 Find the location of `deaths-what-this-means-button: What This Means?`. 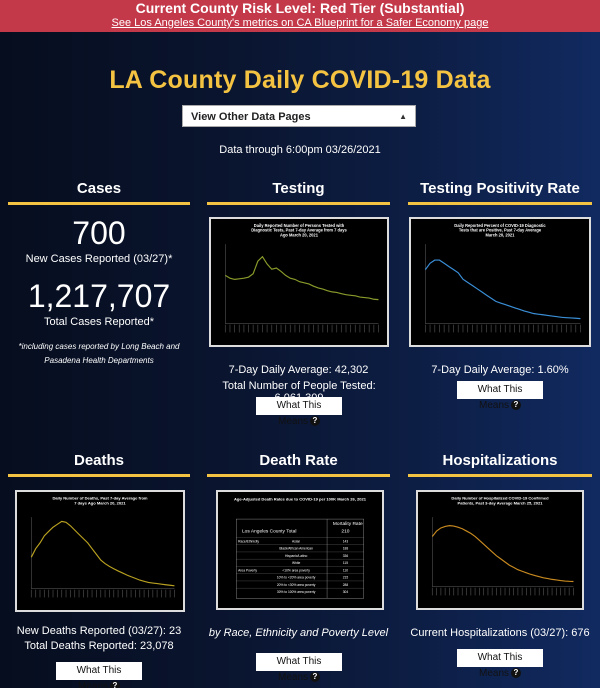

deaths-what-this-means-button: What This Means? is located at coordinates (99, 675).